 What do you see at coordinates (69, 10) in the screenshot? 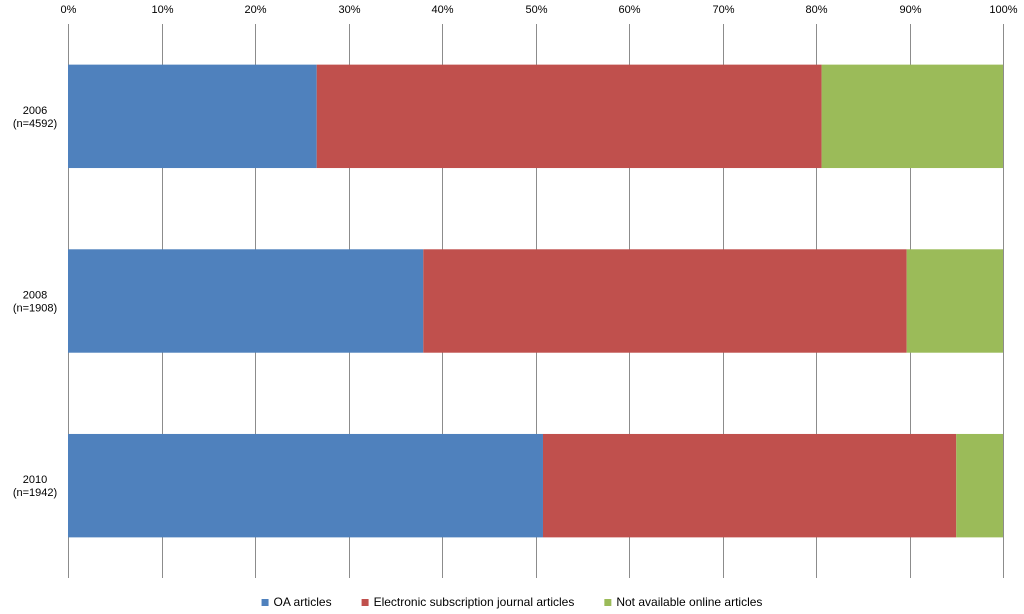
I see `x-tick-label: 0%` at bounding box center [69, 10].